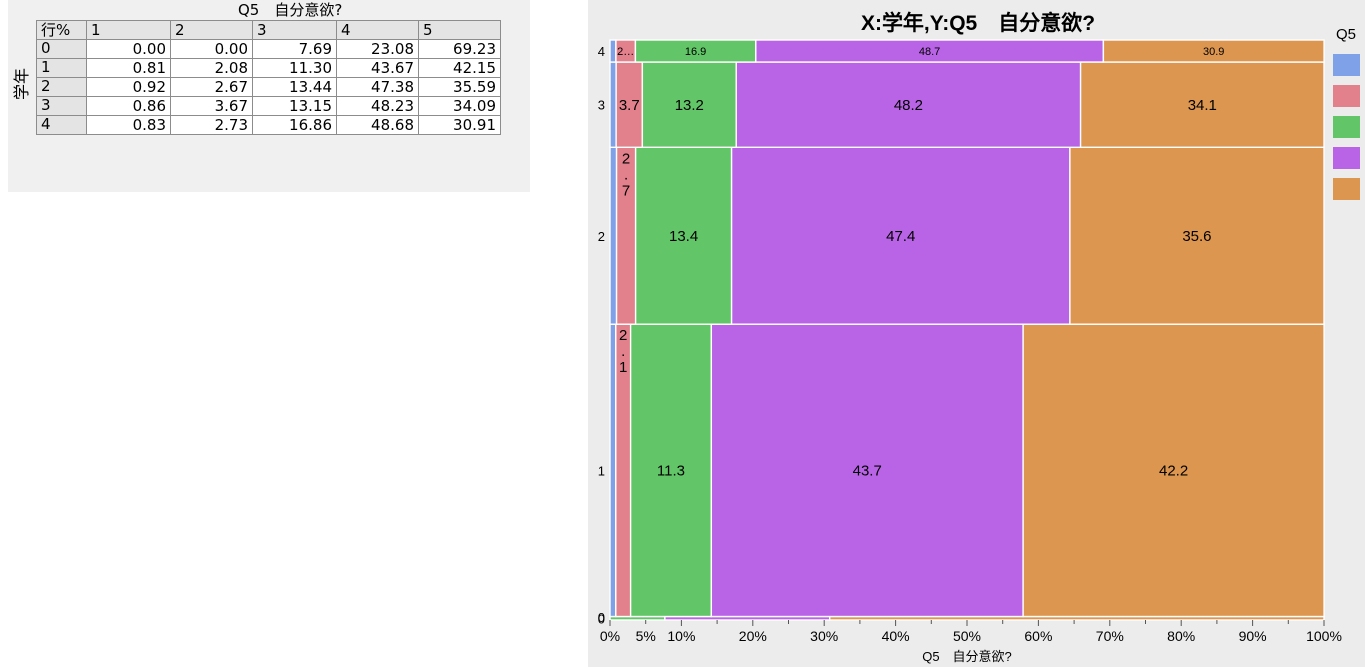 This screenshot has width=1365, height=667. Describe the element at coordinates (128, 68) in the screenshot. I see `table-cell: 0.81` at that location.